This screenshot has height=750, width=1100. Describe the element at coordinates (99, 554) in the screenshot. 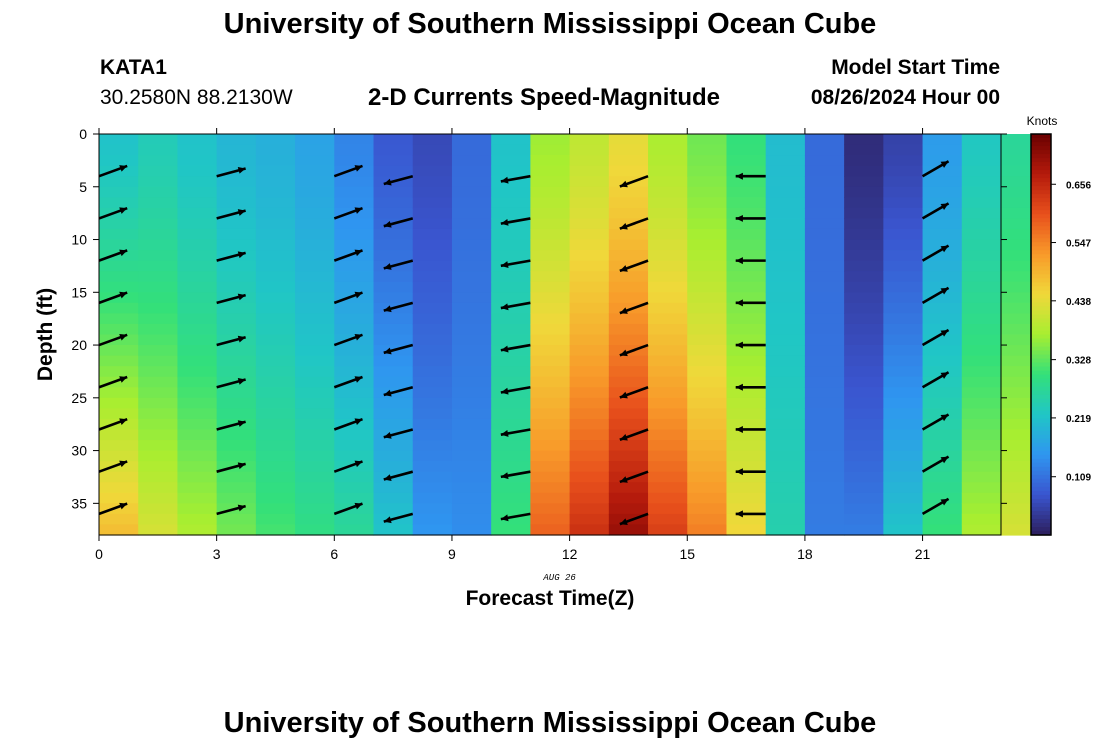

I see `x-tick-label: 0` at that location.